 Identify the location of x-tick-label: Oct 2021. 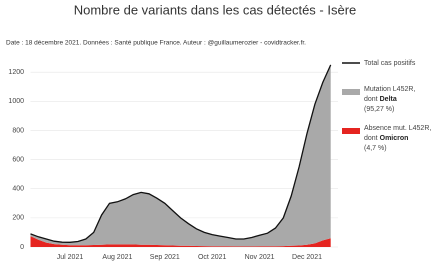
(212, 257).